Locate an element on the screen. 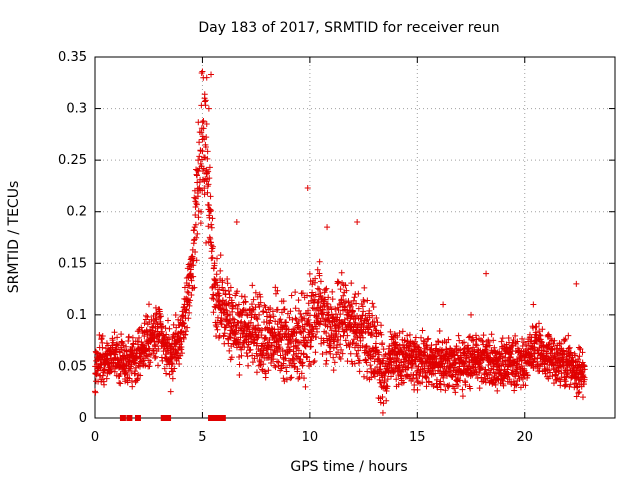  y-tick-label: 0.25 is located at coordinates (72, 160).